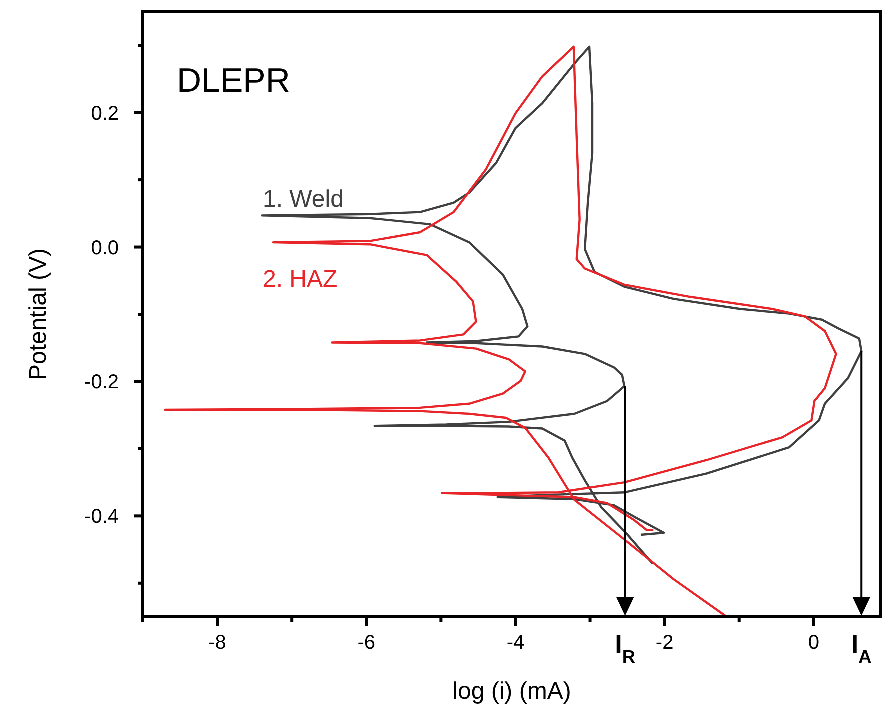  Describe the element at coordinates (515, 643) in the screenshot. I see `x-tick-label: -4` at that location.